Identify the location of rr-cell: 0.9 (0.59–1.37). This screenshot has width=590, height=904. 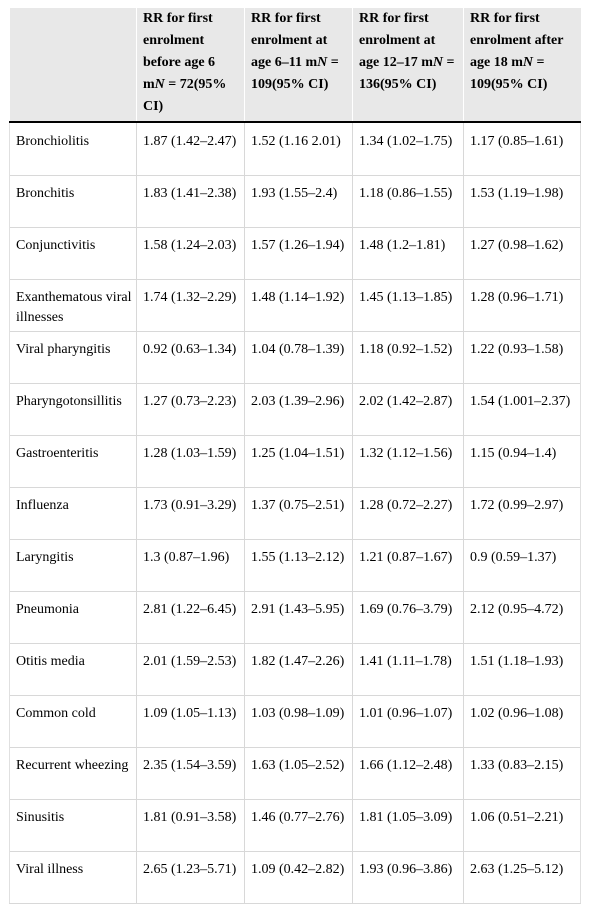
(522, 565).